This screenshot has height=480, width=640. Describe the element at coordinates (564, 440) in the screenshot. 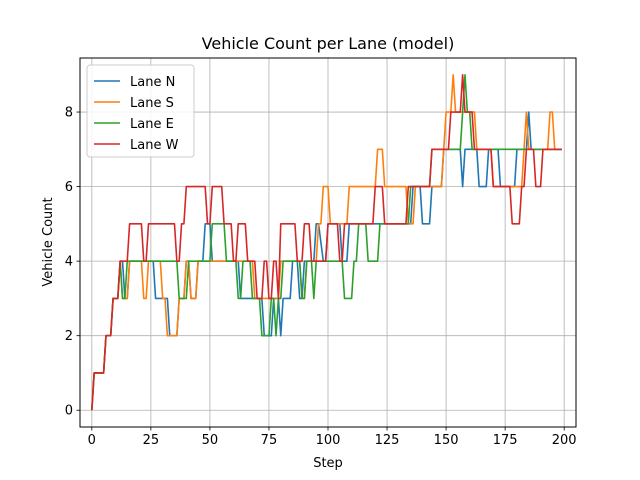

I see `x-tick-label: 200` at that location.